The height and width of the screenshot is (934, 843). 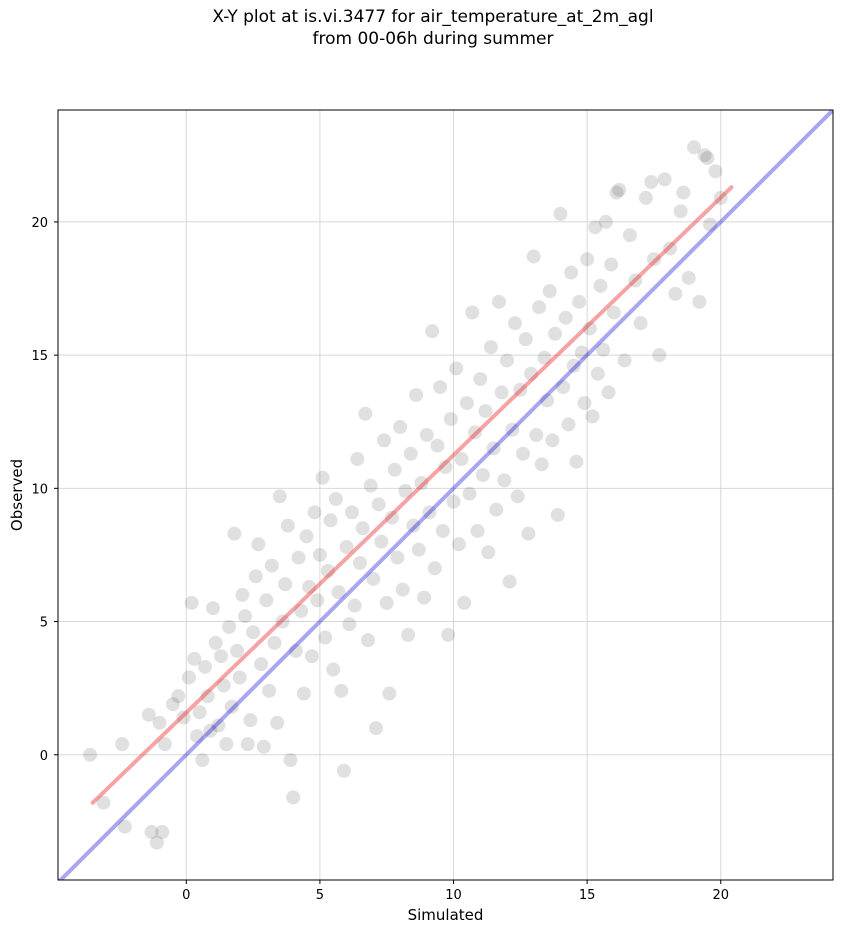 What do you see at coordinates (44, 490) in the screenshot?
I see `y-axis-ticks: 0 5 10 15 20` at bounding box center [44, 490].